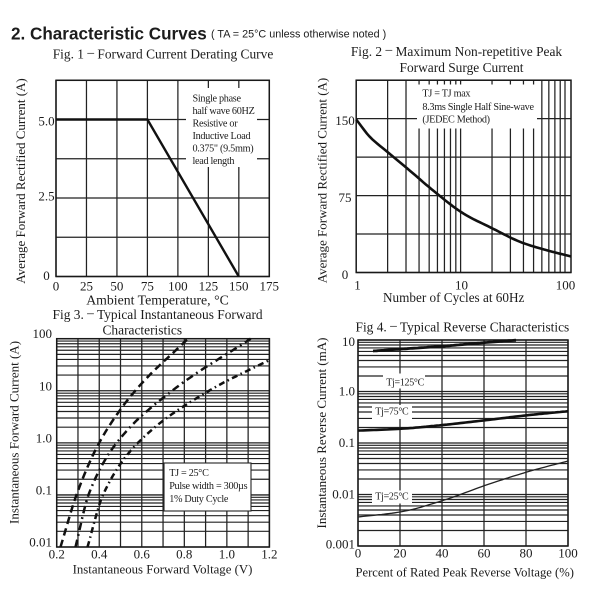 The height and width of the screenshot is (600, 600). What do you see at coordinates (442, 553) in the screenshot?
I see `svg-text: 40` at bounding box center [442, 553].